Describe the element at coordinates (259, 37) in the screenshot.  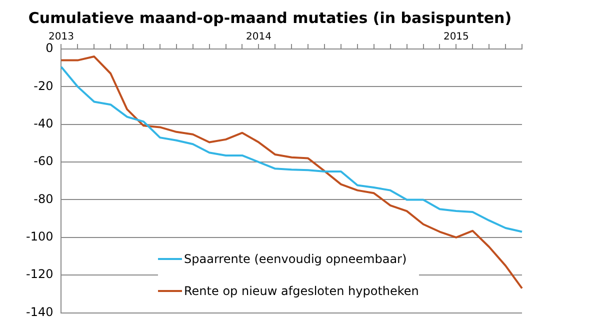
I see `x-tick-label: 2014` at that location.